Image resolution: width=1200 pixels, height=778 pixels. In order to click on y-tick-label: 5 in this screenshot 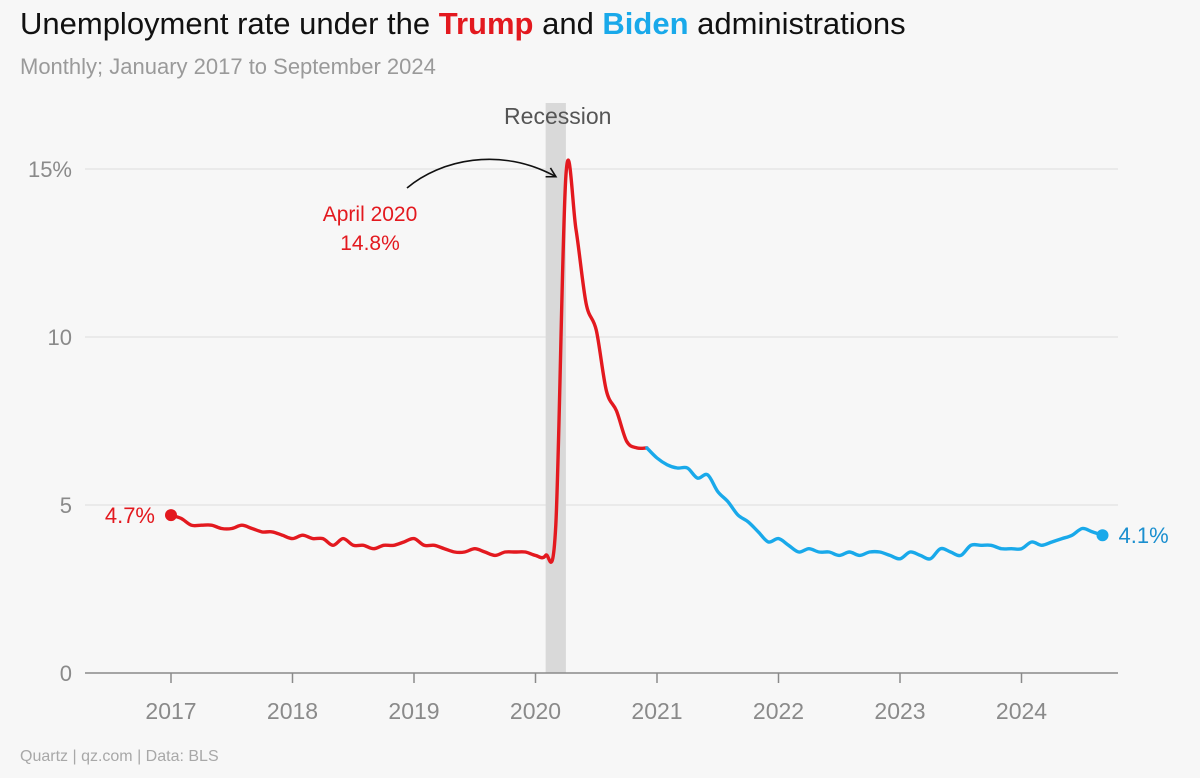, I will do `click(66, 505)`.